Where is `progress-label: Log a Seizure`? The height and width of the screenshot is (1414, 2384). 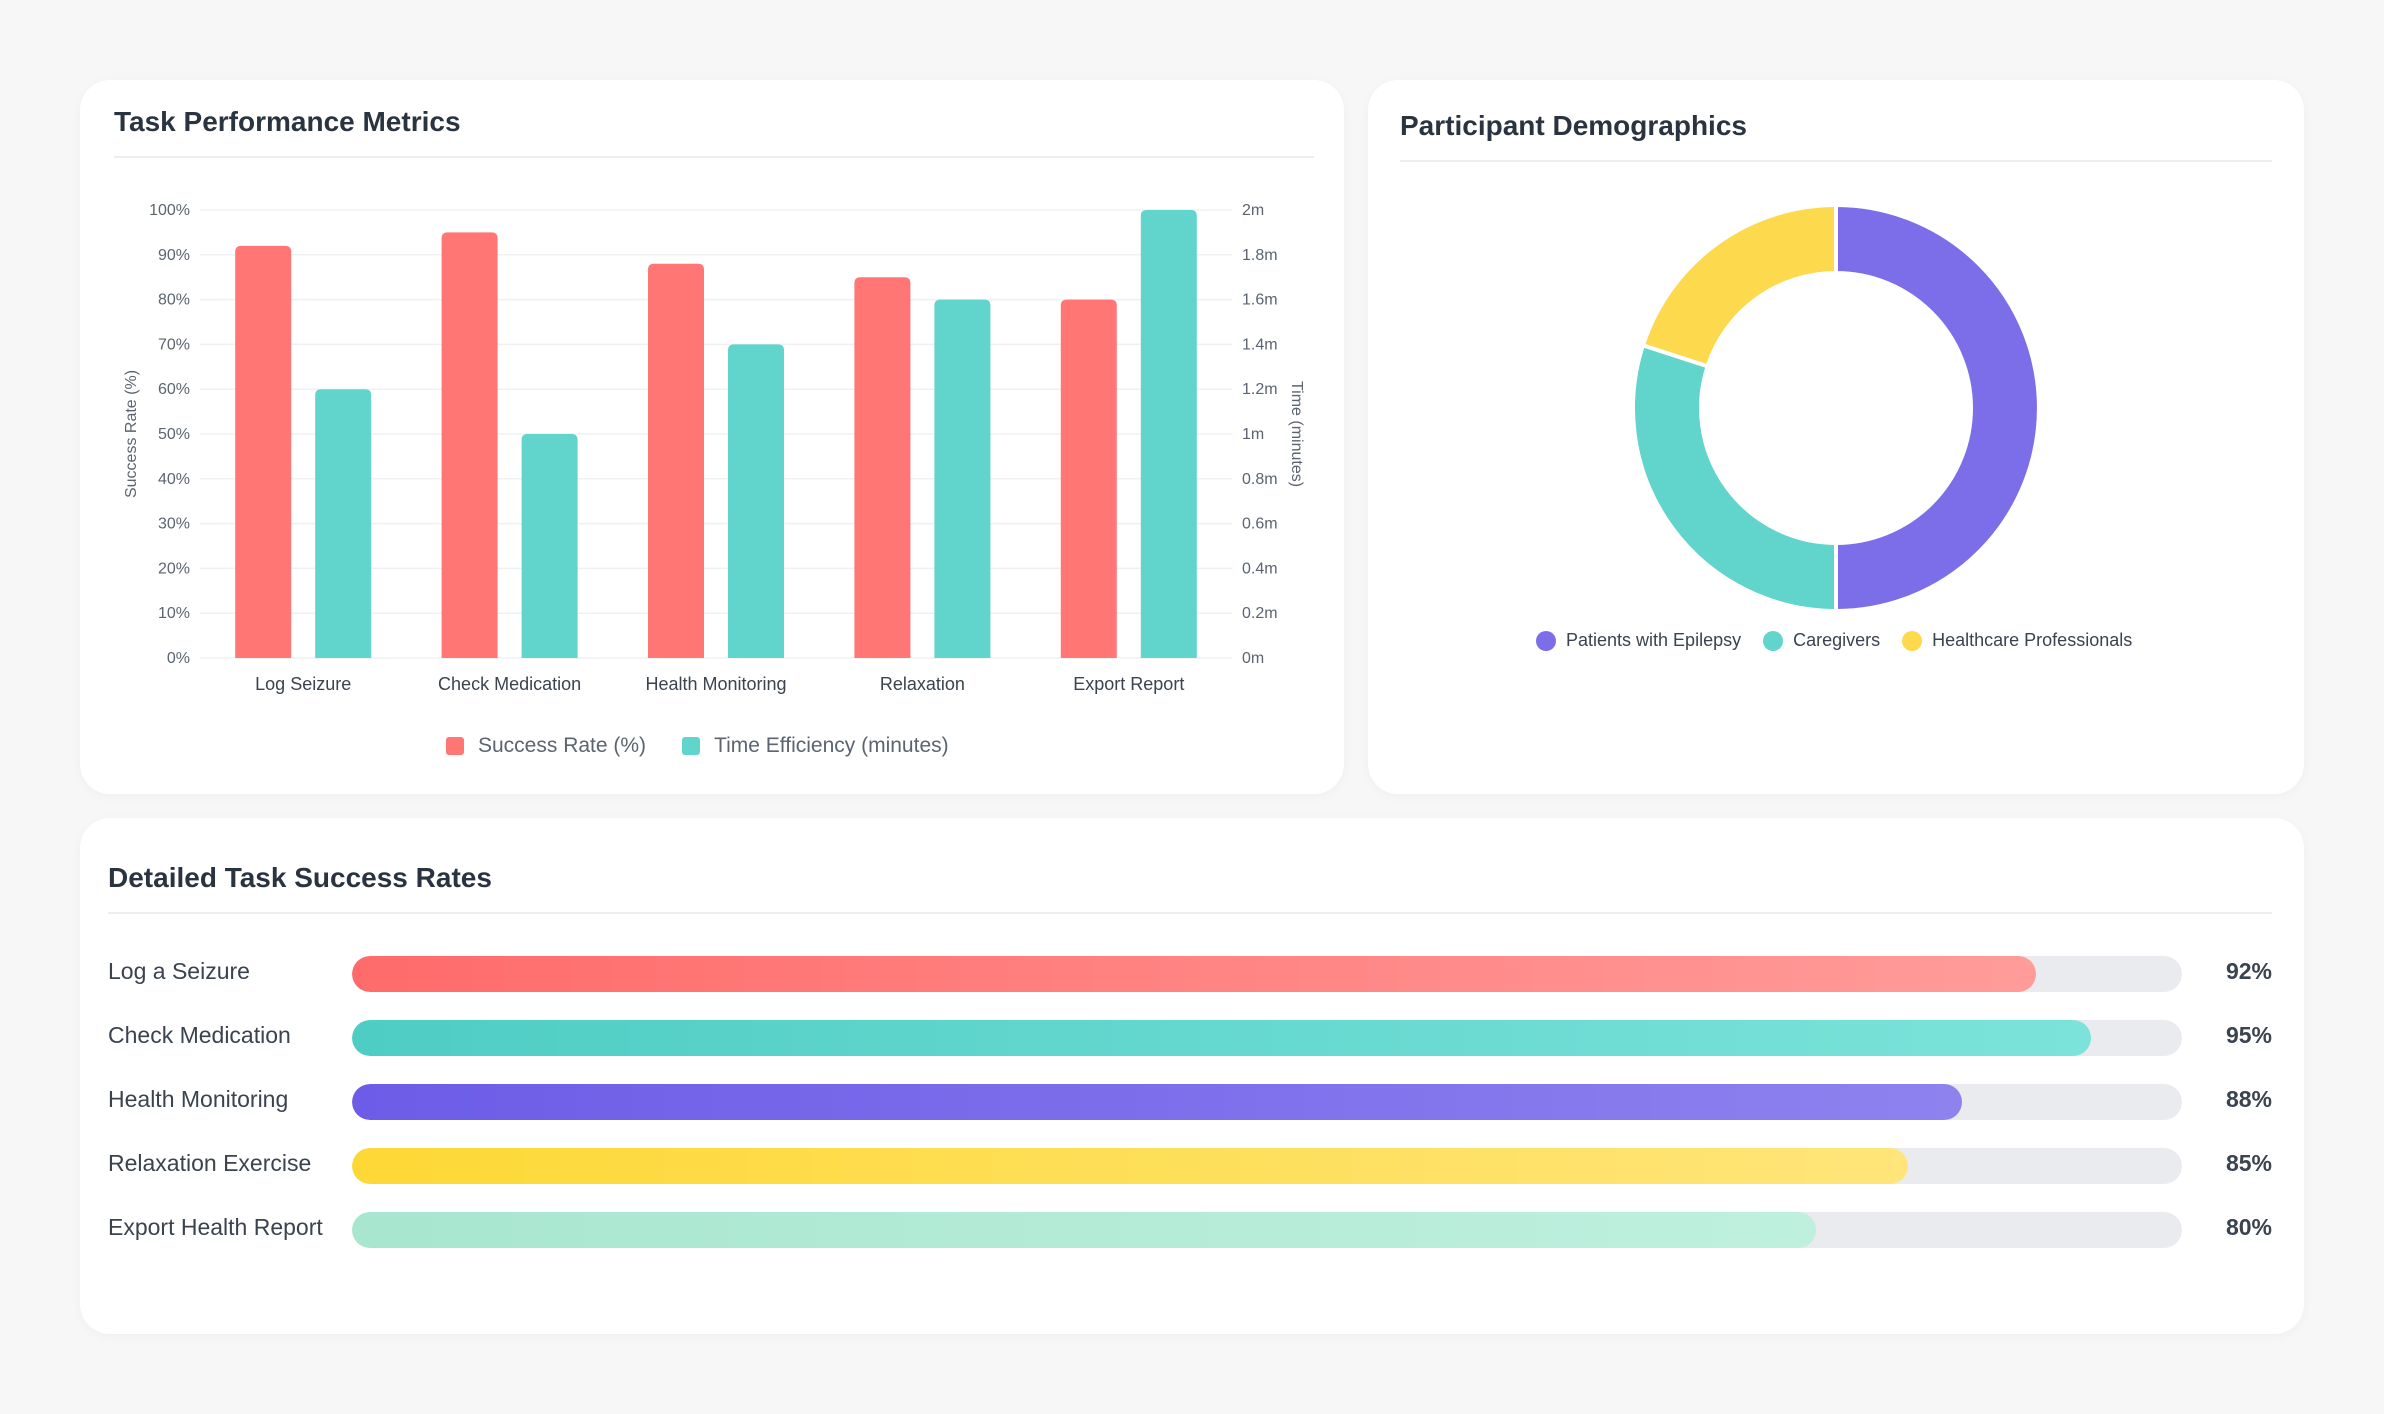
progress-label: Log a Seizure is located at coordinates (179, 971).